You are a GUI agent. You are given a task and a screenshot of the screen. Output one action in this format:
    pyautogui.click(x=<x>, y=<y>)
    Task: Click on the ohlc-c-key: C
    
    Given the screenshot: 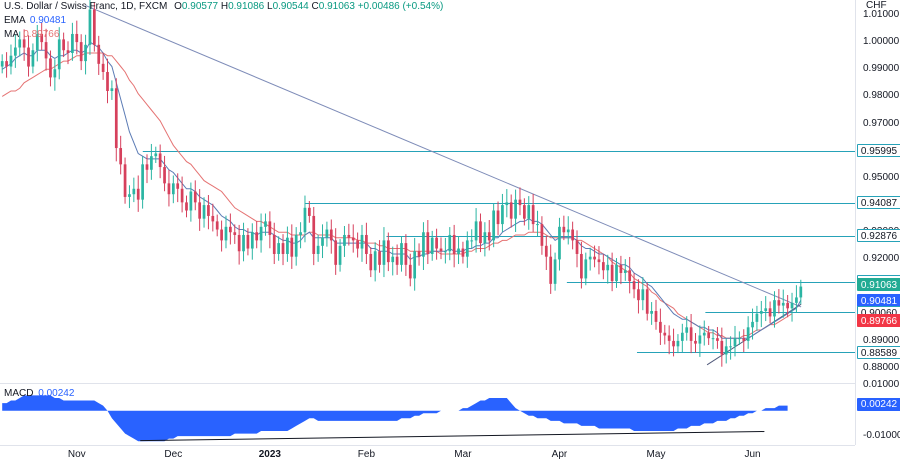 What is the action you would take?
    pyautogui.click(x=315, y=6)
    